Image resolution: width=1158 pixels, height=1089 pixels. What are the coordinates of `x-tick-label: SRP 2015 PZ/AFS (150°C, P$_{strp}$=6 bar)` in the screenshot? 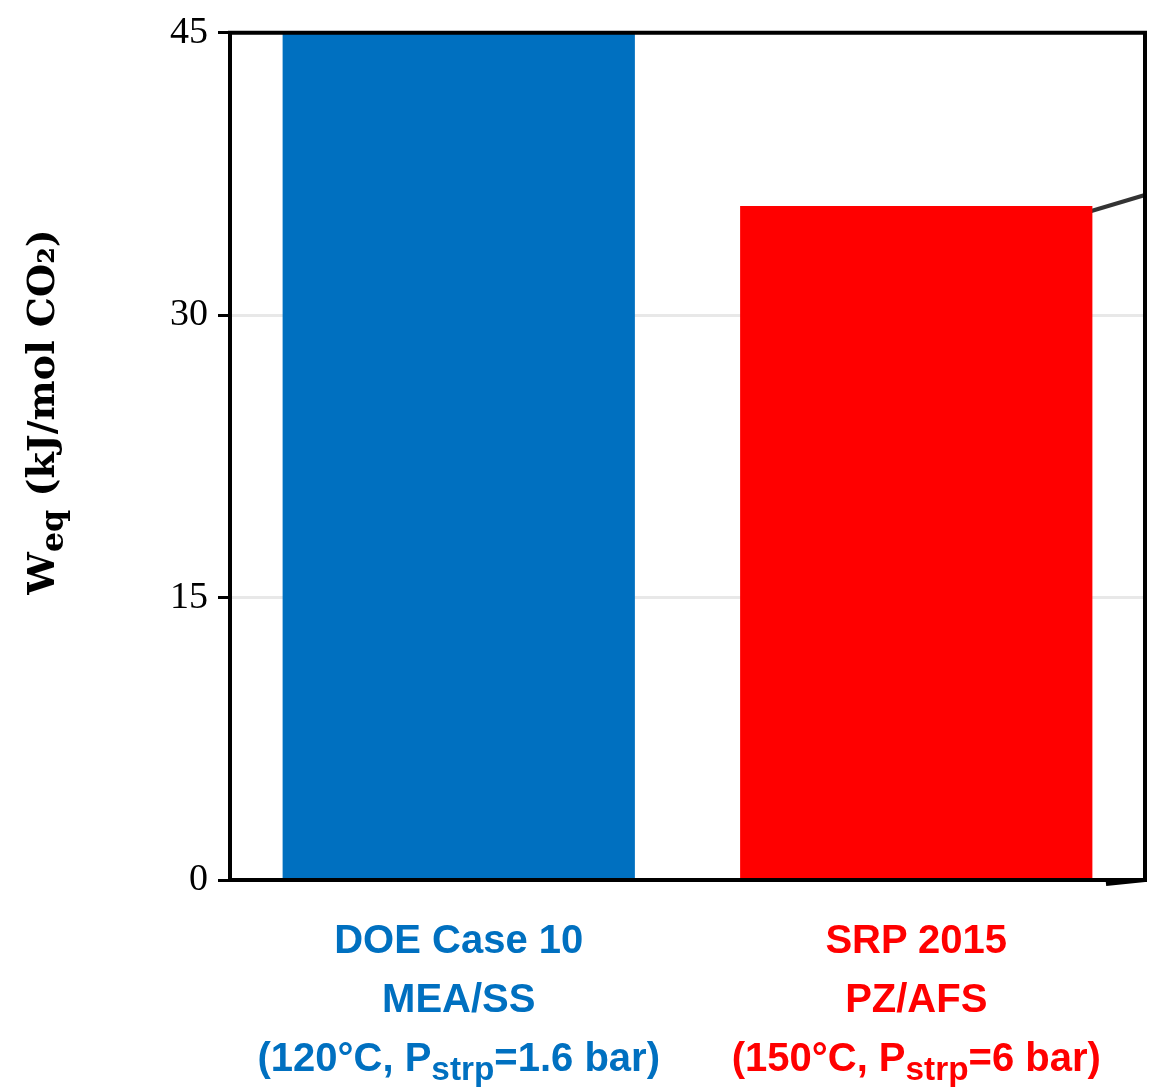 It's located at (916, 1002).